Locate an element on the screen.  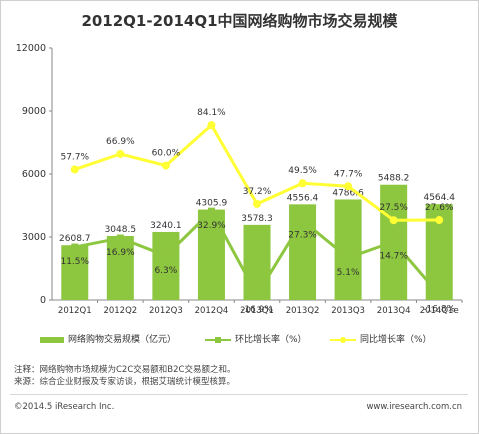
bar-value-label: 5488.2 is located at coordinates (394, 179).